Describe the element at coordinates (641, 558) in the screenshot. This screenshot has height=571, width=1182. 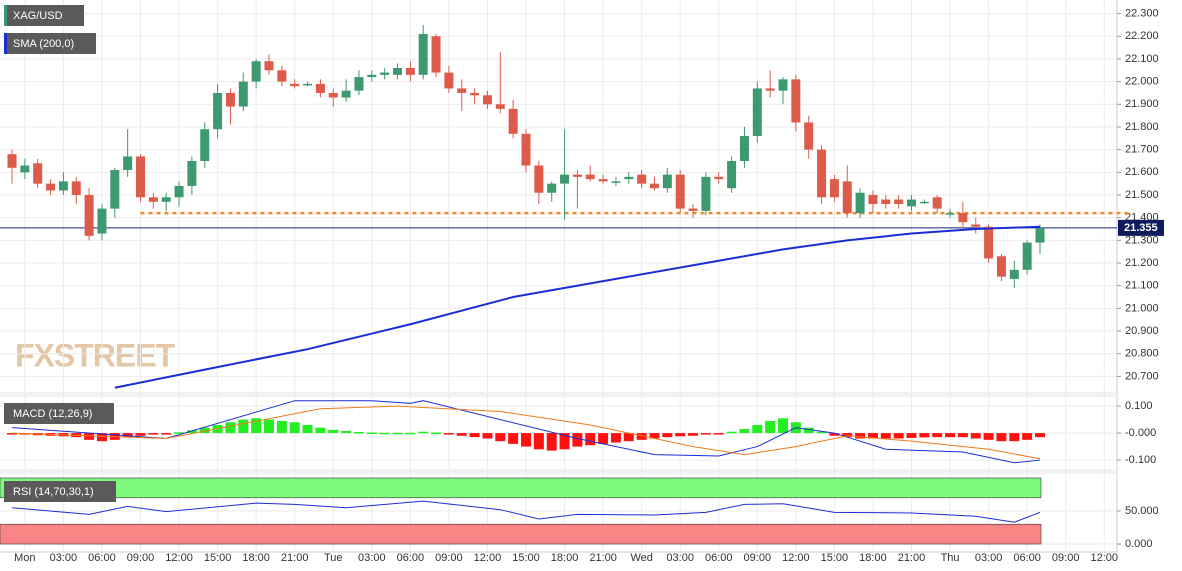
I see `x-tick-label: Wed` at that location.